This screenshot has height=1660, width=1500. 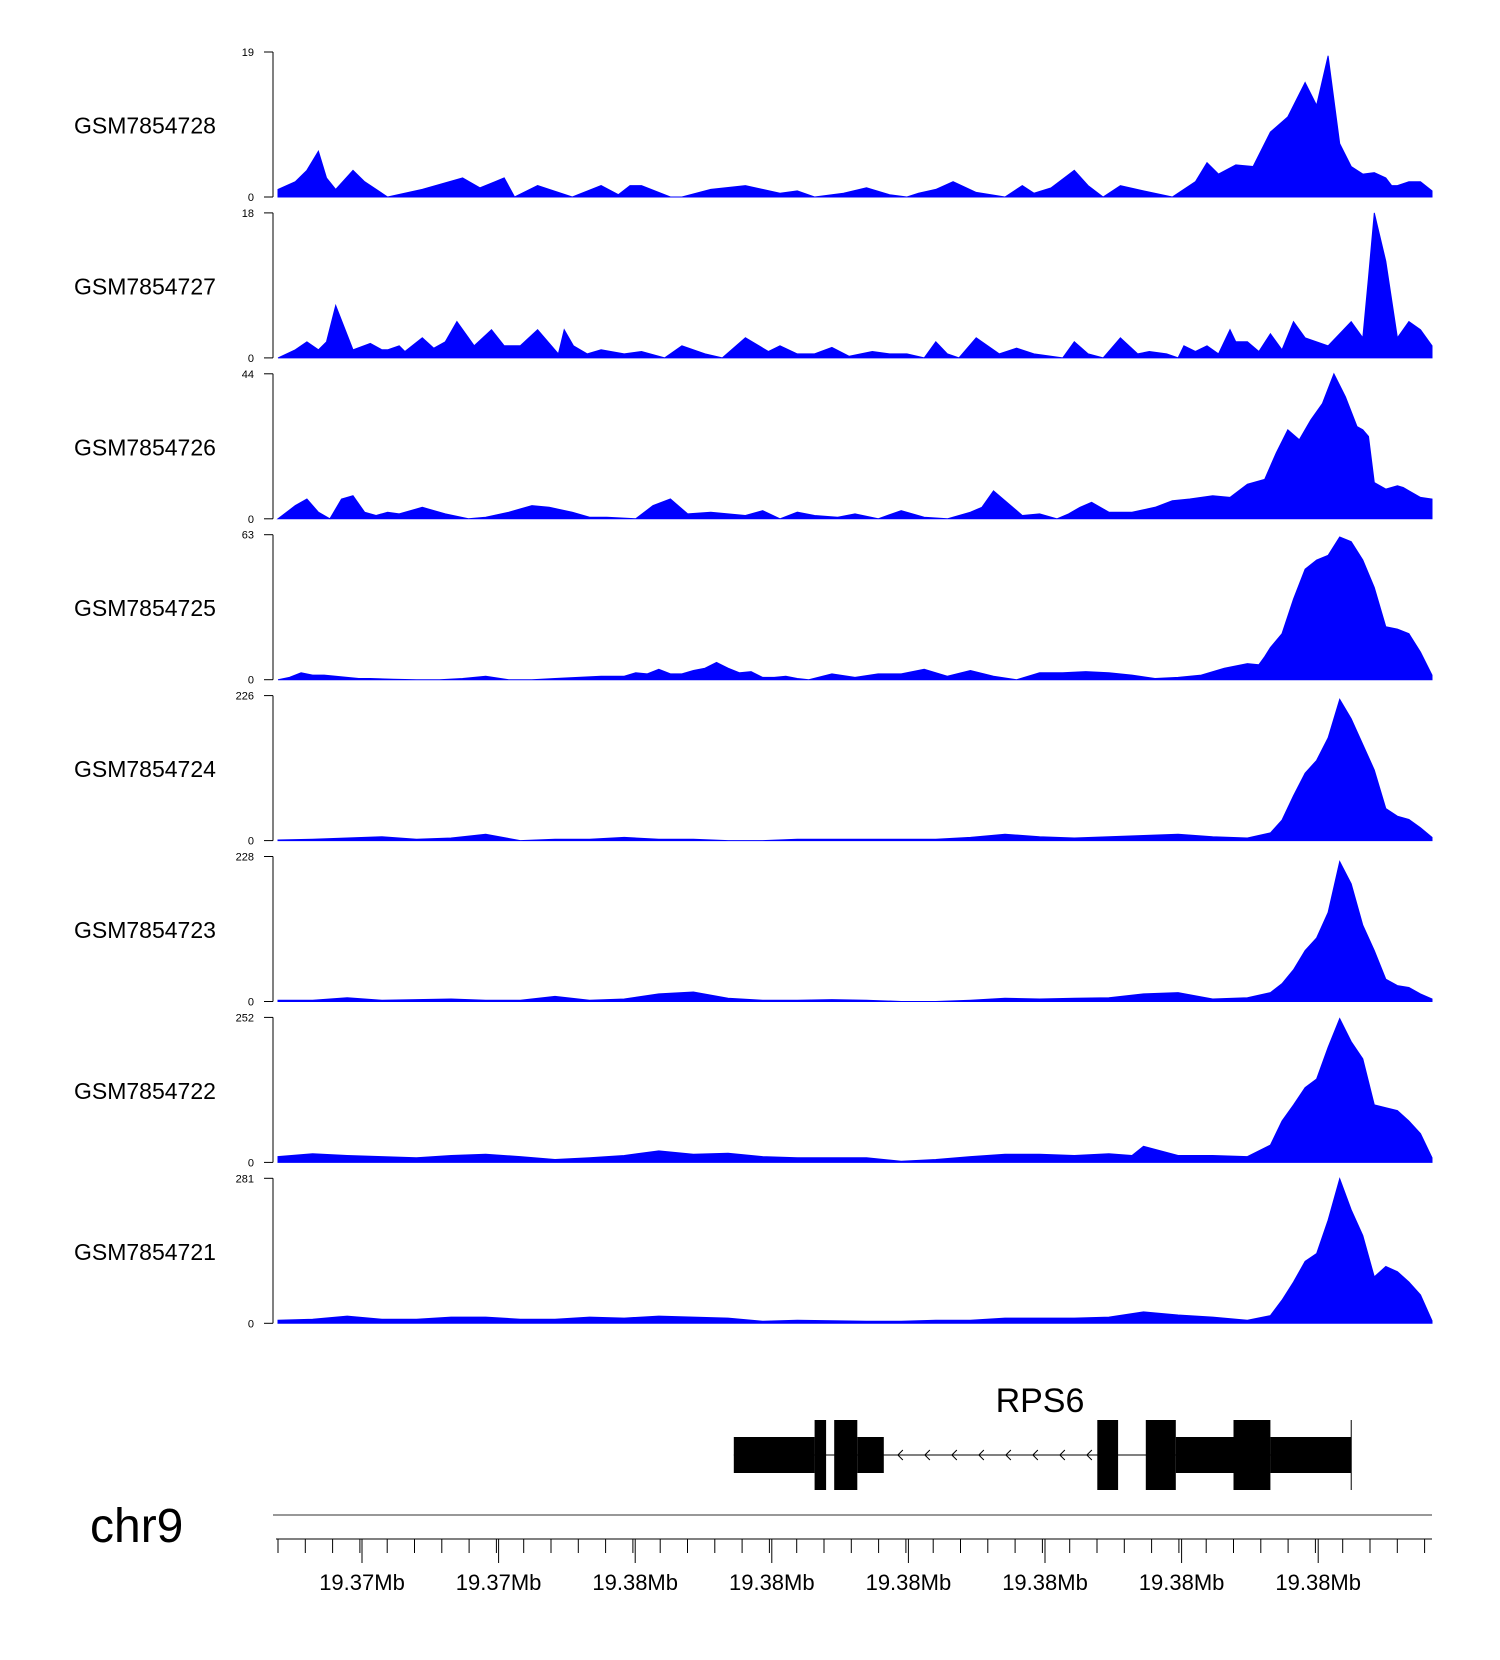 What do you see at coordinates (1040, 1401) in the screenshot?
I see `gene-label: RPS6` at bounding box center [1040, 1401].